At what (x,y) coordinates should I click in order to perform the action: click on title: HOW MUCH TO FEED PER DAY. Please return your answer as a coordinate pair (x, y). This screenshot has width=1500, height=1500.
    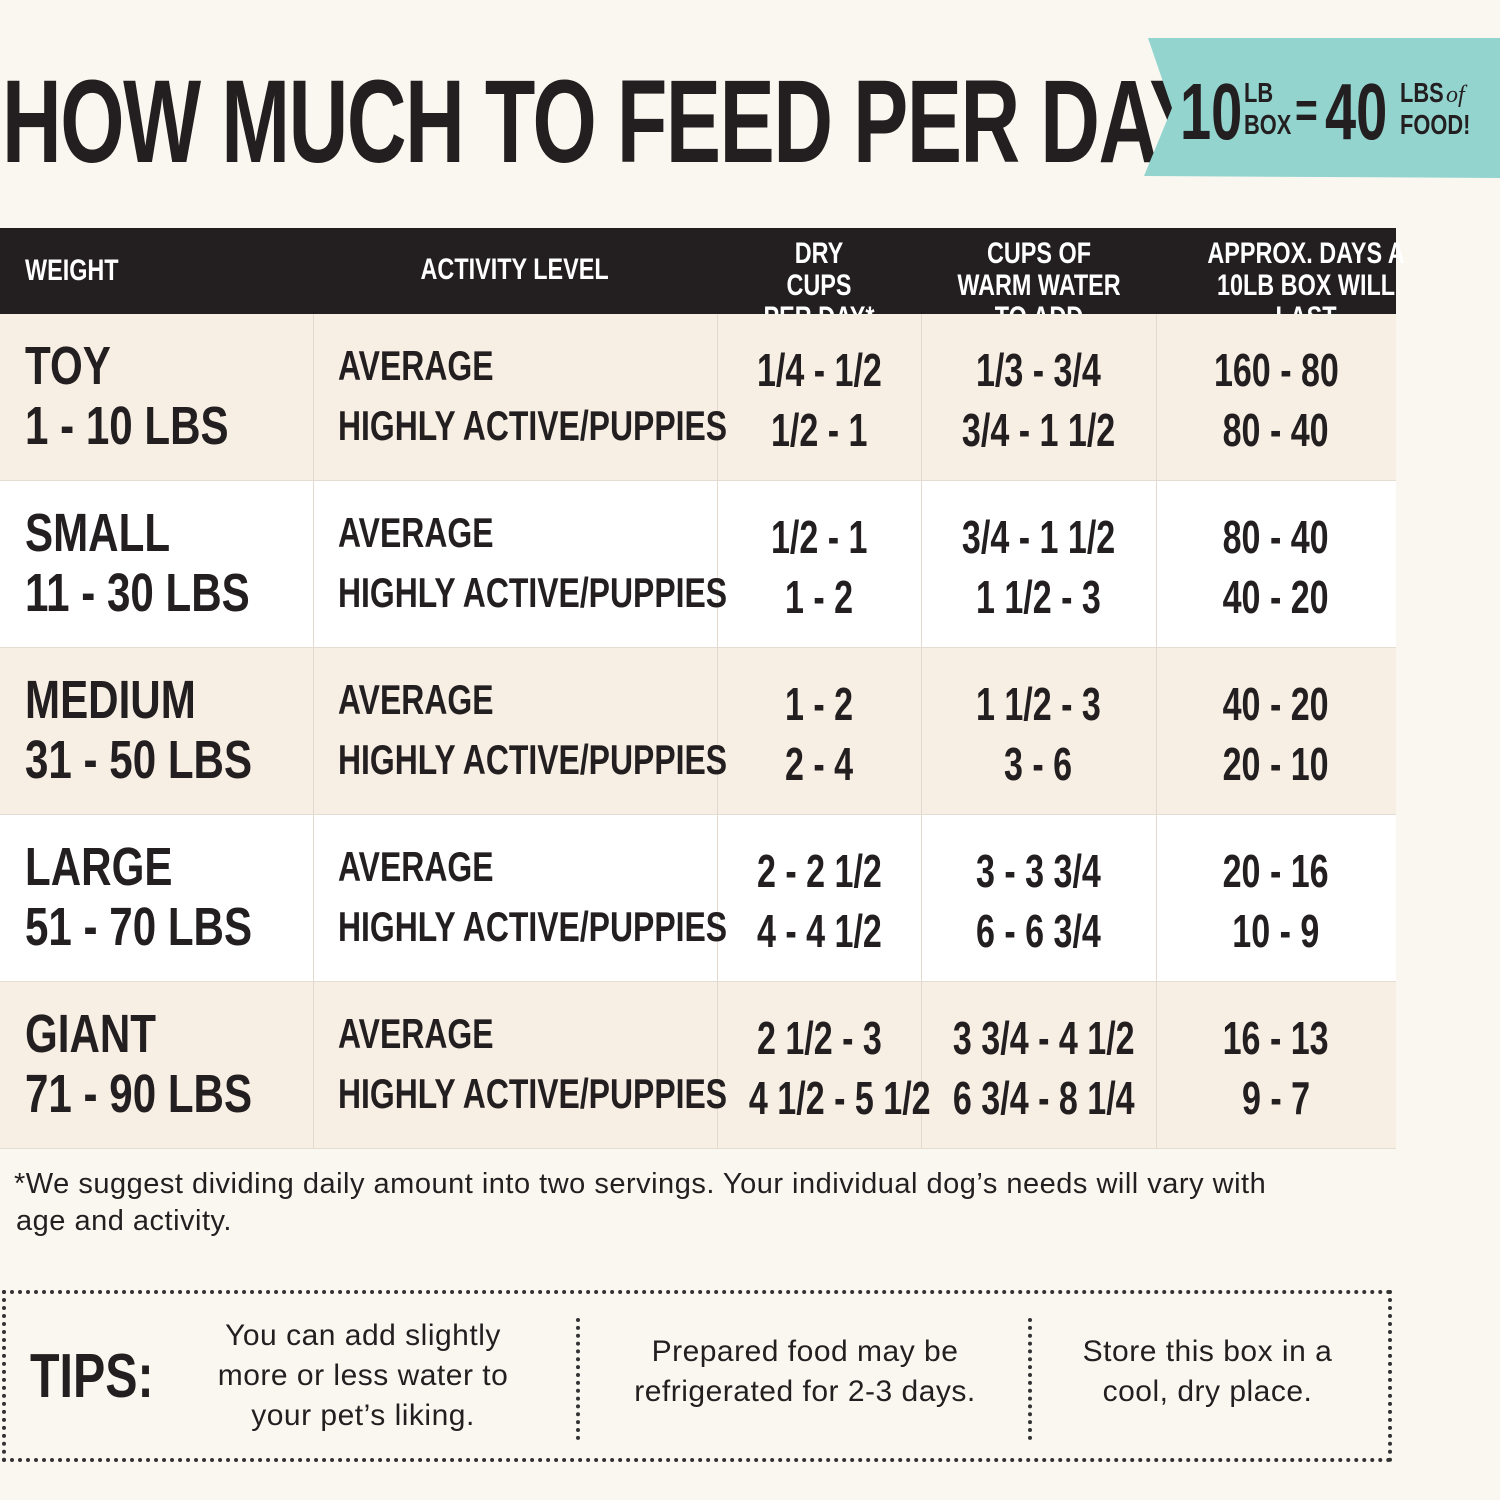
    Looking at the image, I should click on (751, 122).